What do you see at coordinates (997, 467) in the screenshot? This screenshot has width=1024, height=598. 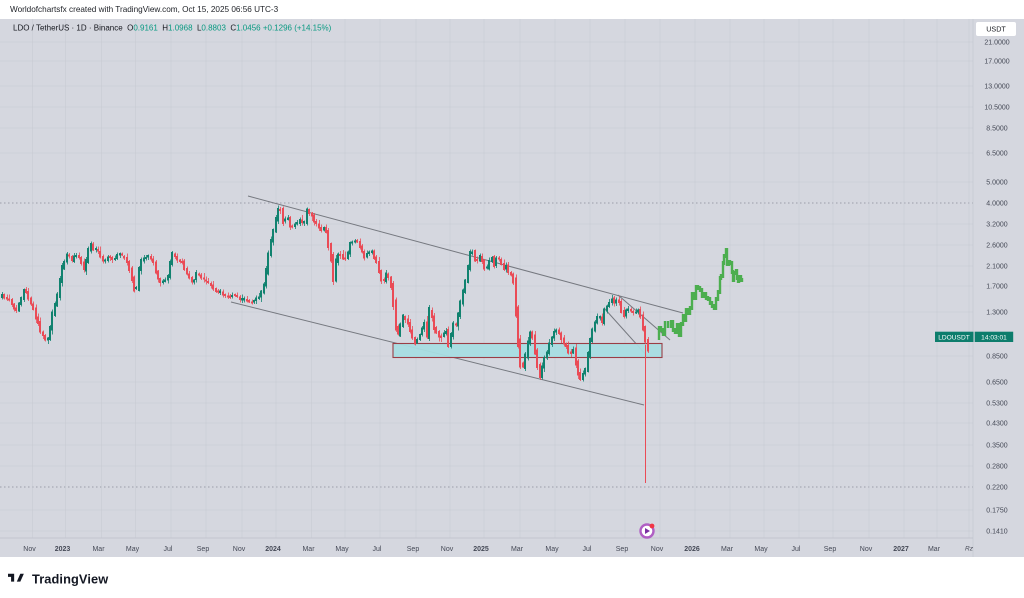 I see `svg-text: 0.2800` at bounding box center [997, 467].